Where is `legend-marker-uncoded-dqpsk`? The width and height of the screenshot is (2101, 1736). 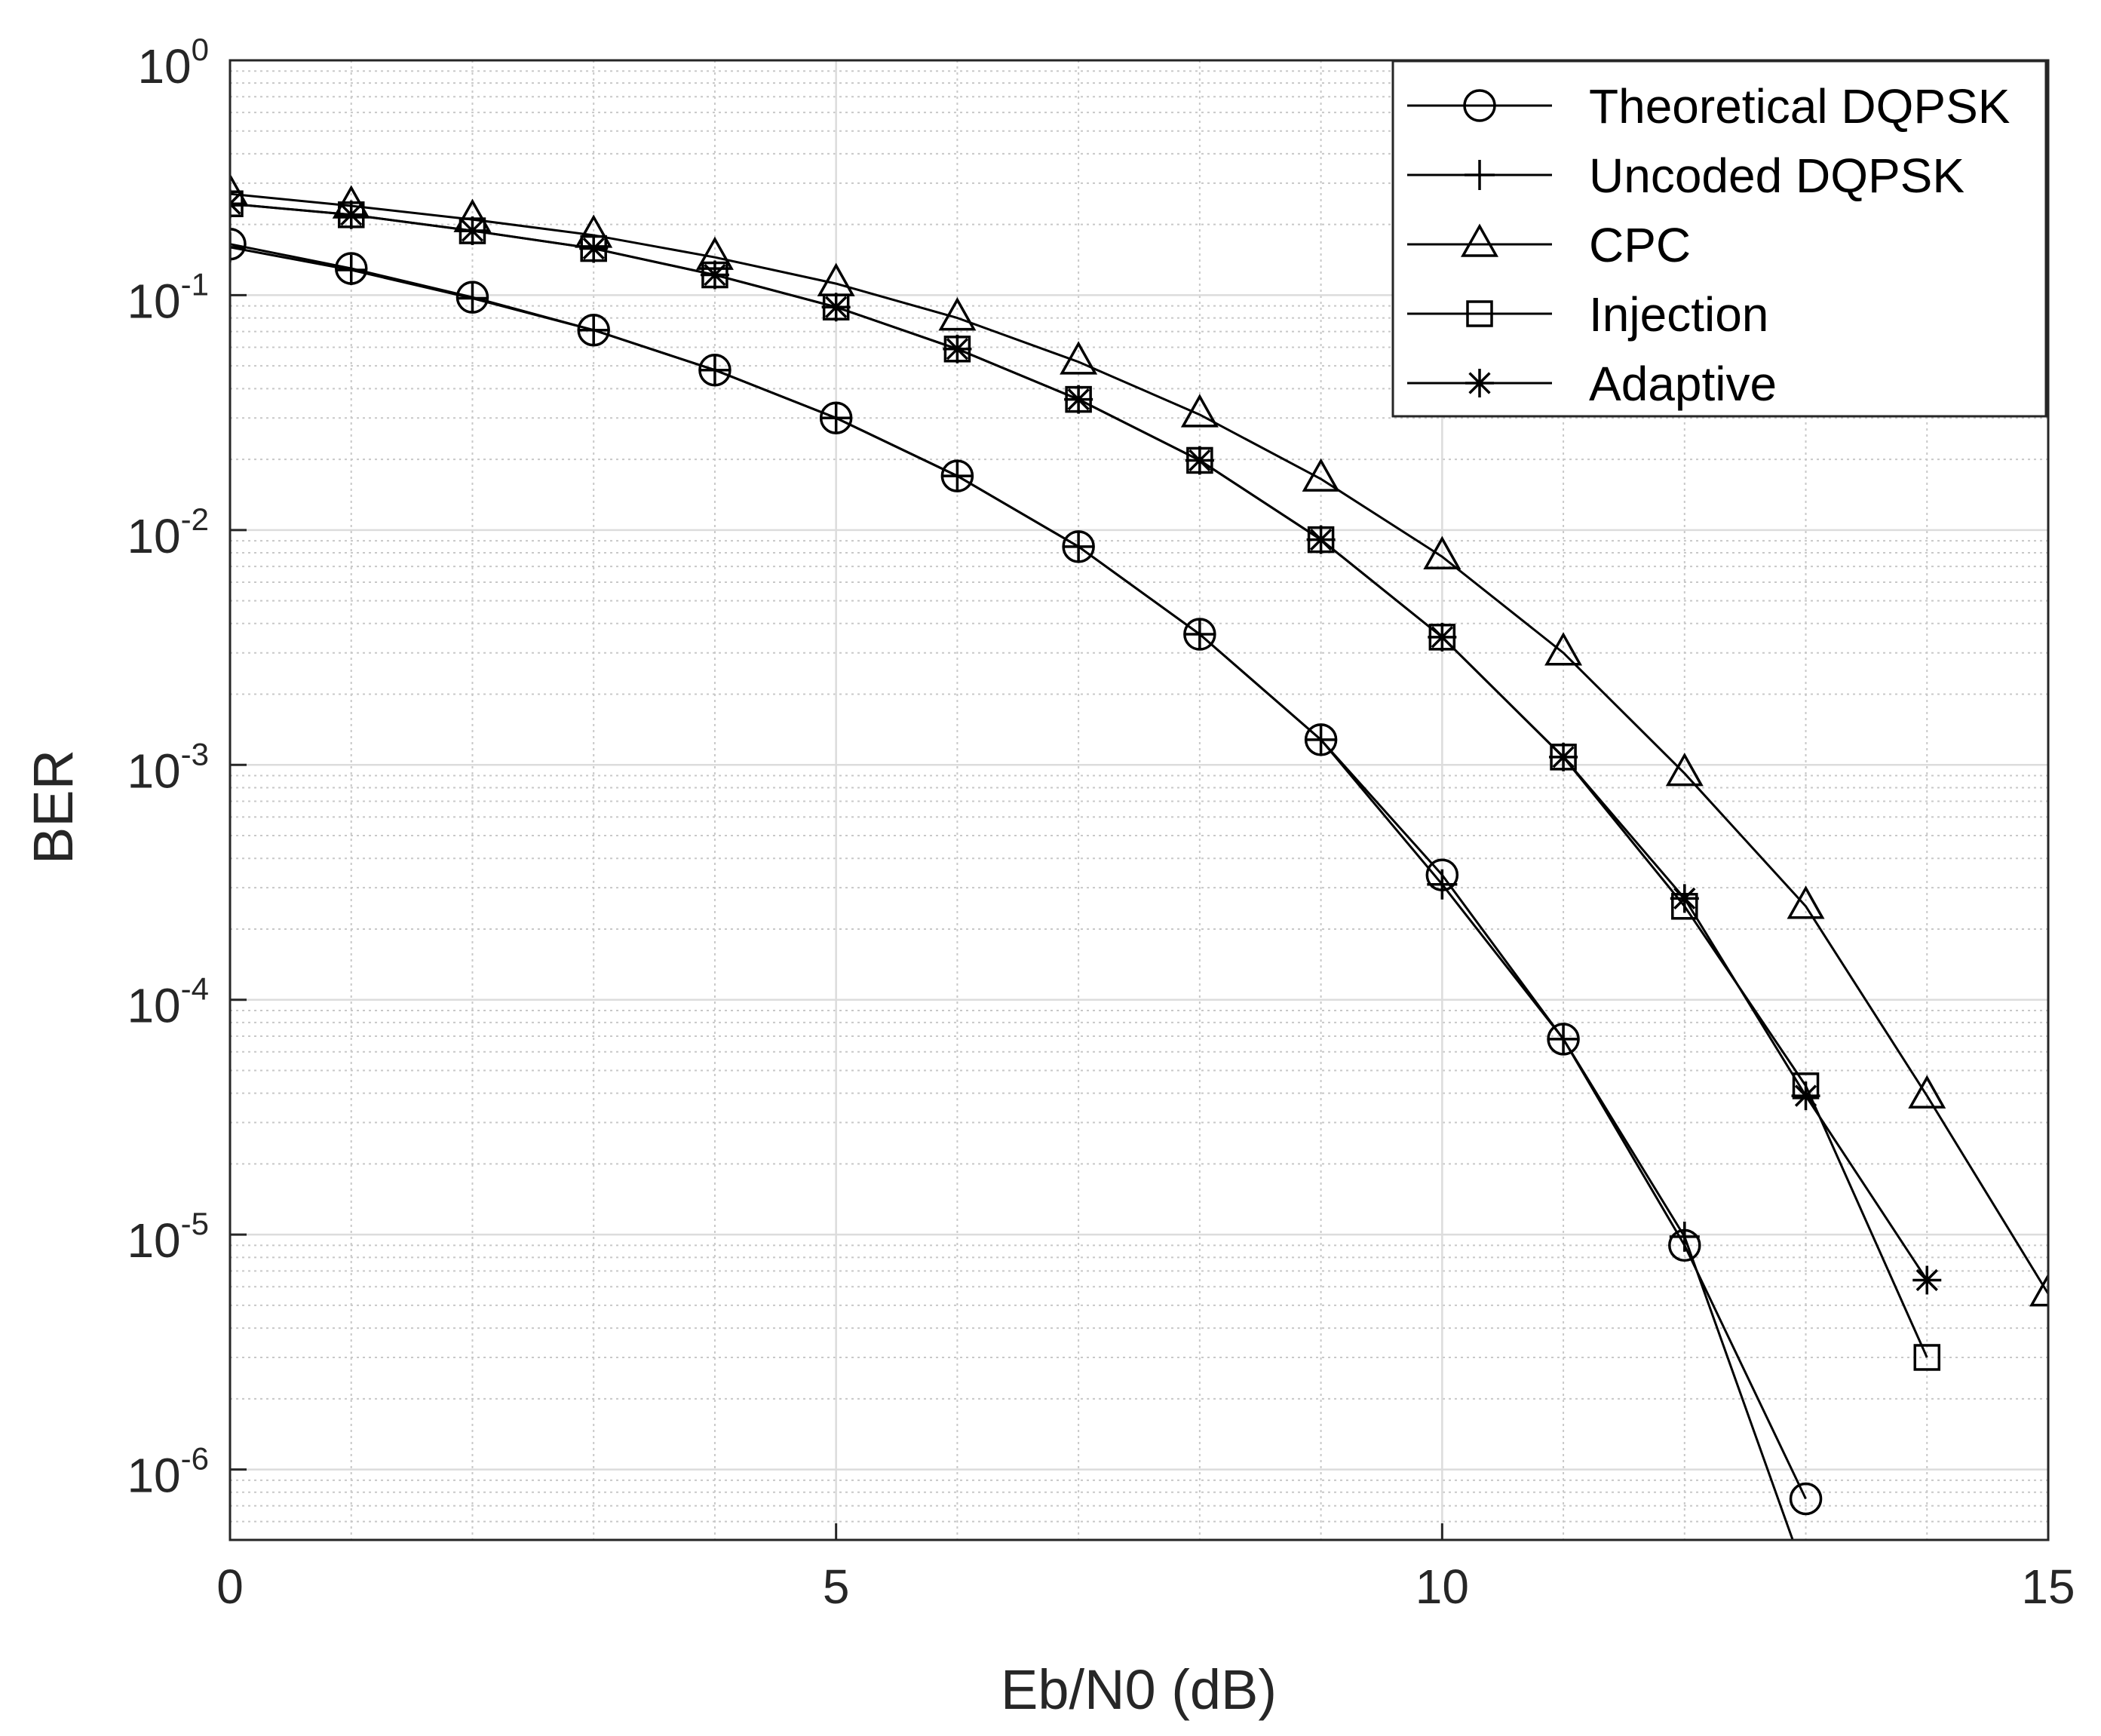 legend-marker-uncoded-dqpsk is located at coordinates (1480, 175).